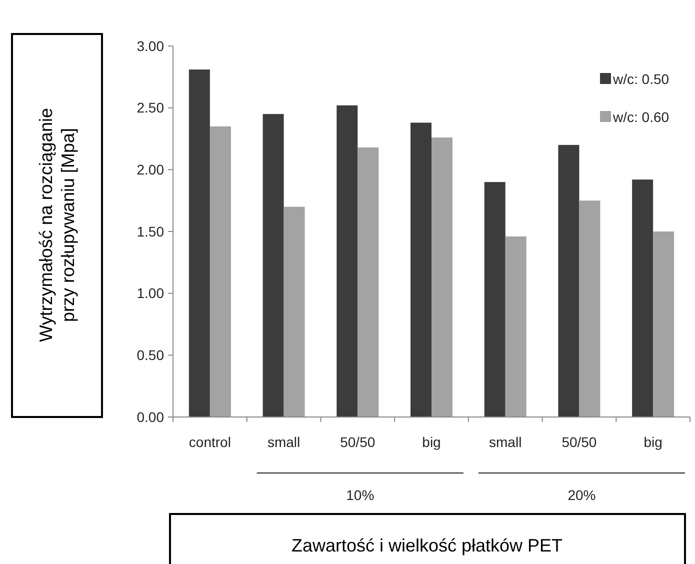 This screenshot has height=564, width=695. Describe the element at coordinates (150, 416) in the screenshot. I see `y-tick-label: 0.00` at that location.